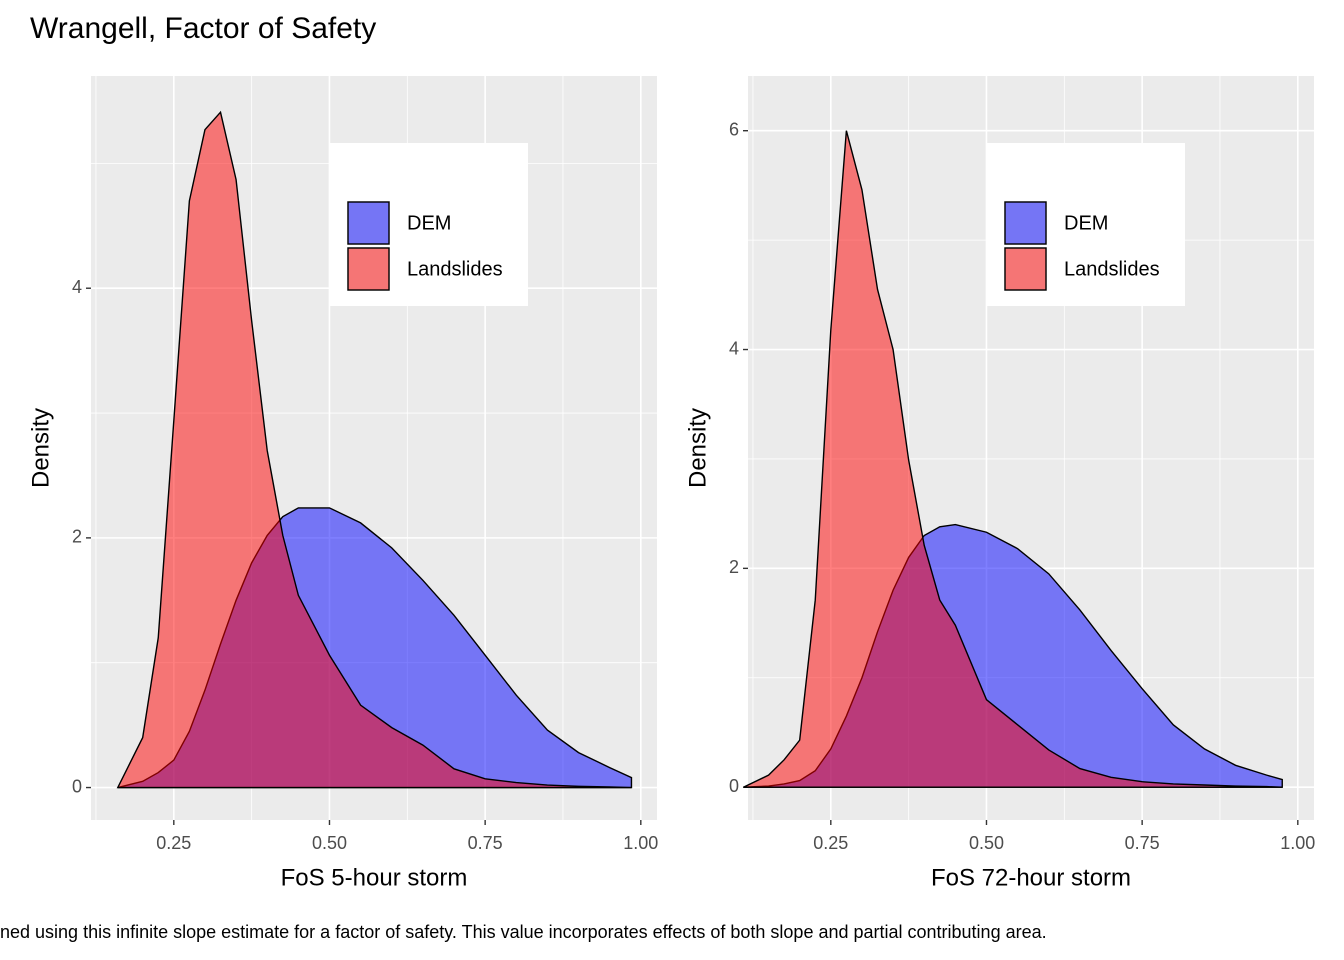 The height and width of the screenshot is (960, 1344). What do you see at coordinates (1031, 877) in the screenshot?
I see `x-axis-title: FoS 72-hour storm` at bounding box center [1031, 877].